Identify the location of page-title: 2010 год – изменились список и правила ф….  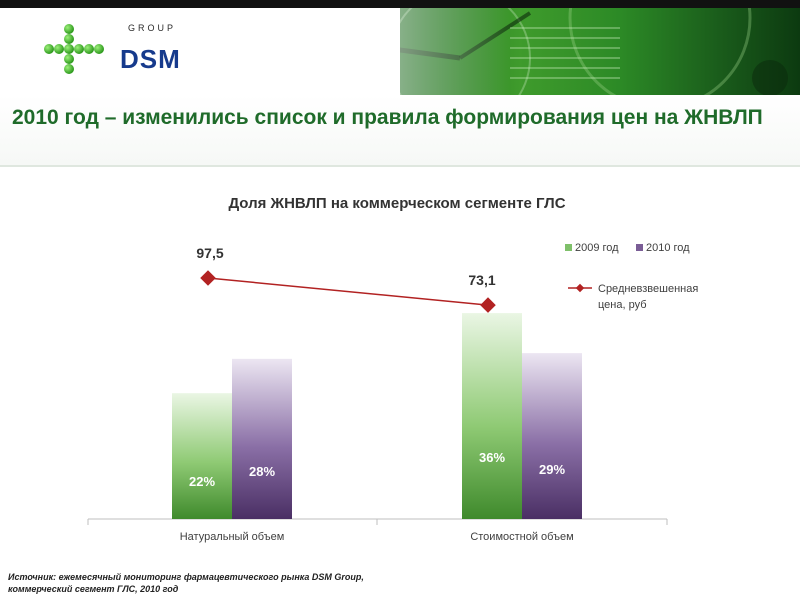
(387, 117).